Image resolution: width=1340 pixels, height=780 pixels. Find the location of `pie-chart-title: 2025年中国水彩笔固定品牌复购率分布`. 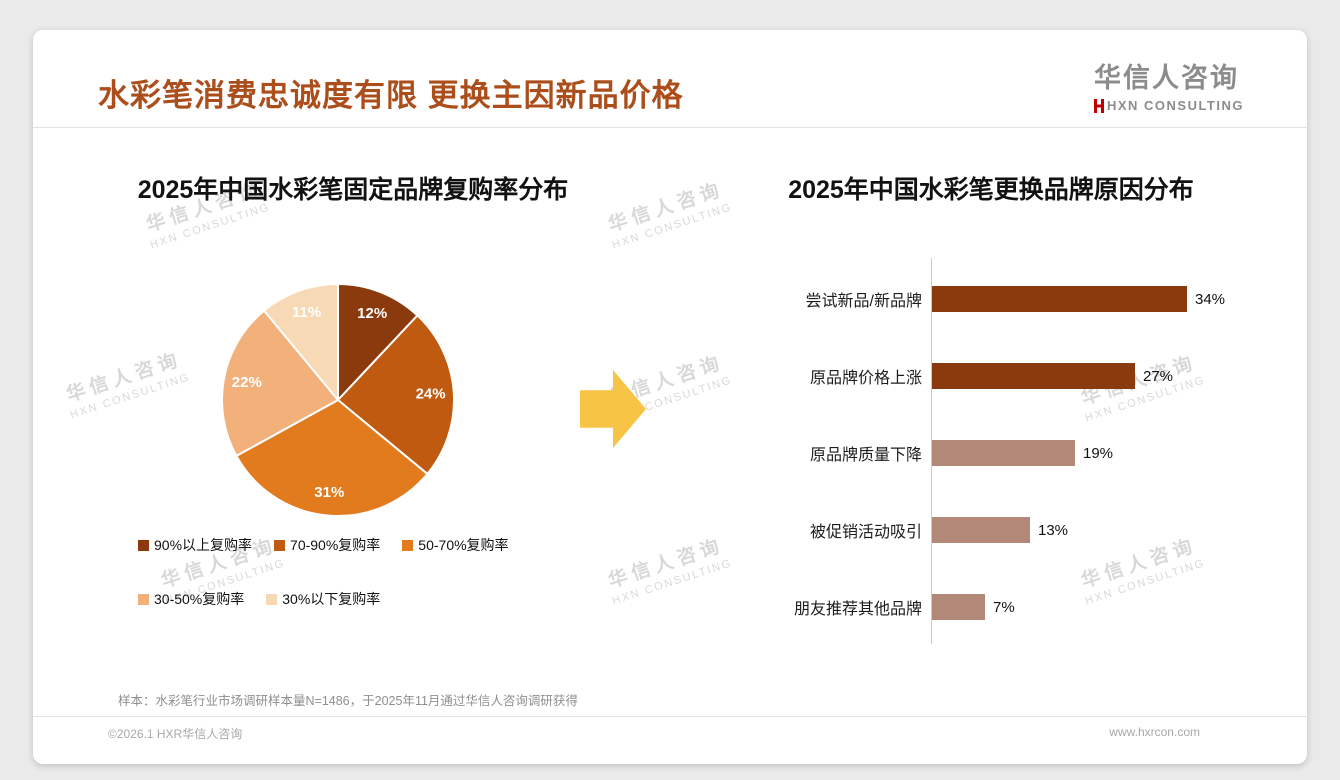

pie-chart-title: 2025年中国水彩笔固定品牌复购率分布 is located at coordinates (353, 190).